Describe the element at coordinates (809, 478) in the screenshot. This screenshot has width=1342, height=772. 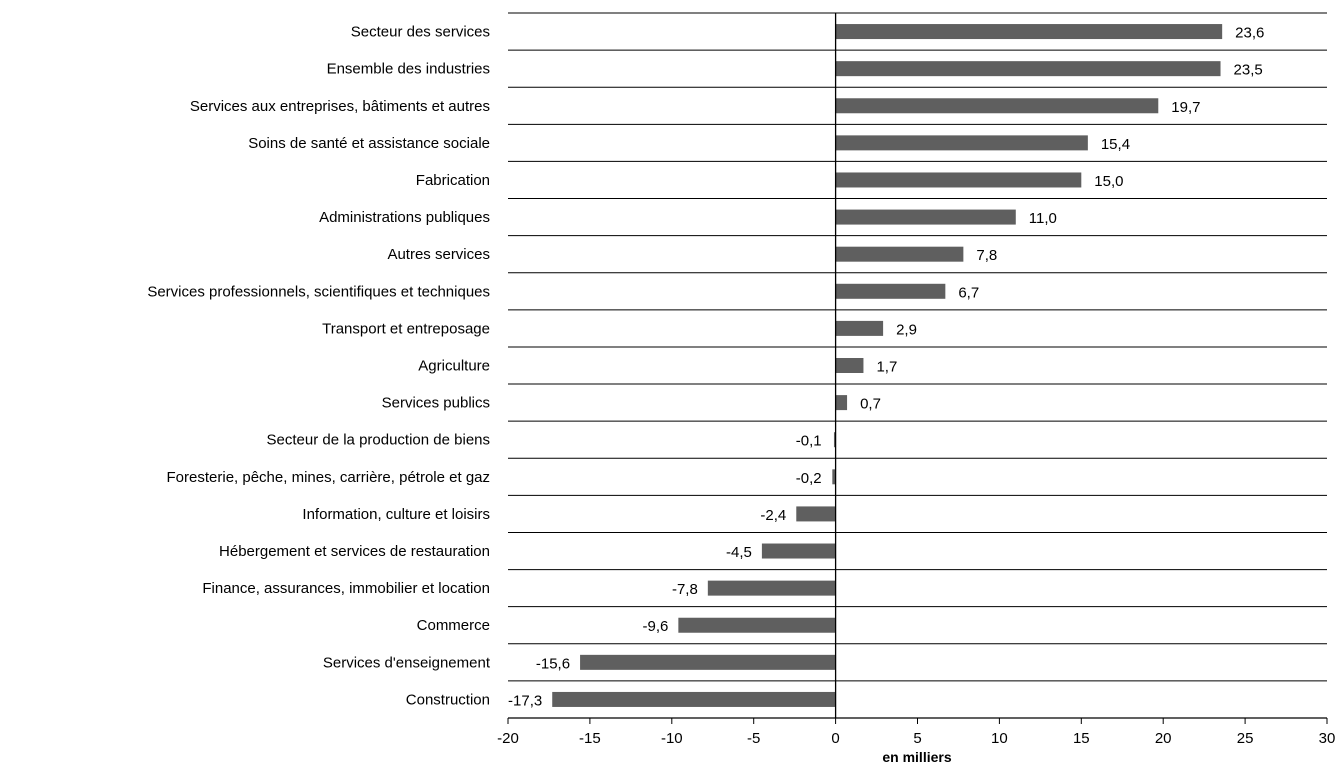
I see `value-label: -0,2` at that location.